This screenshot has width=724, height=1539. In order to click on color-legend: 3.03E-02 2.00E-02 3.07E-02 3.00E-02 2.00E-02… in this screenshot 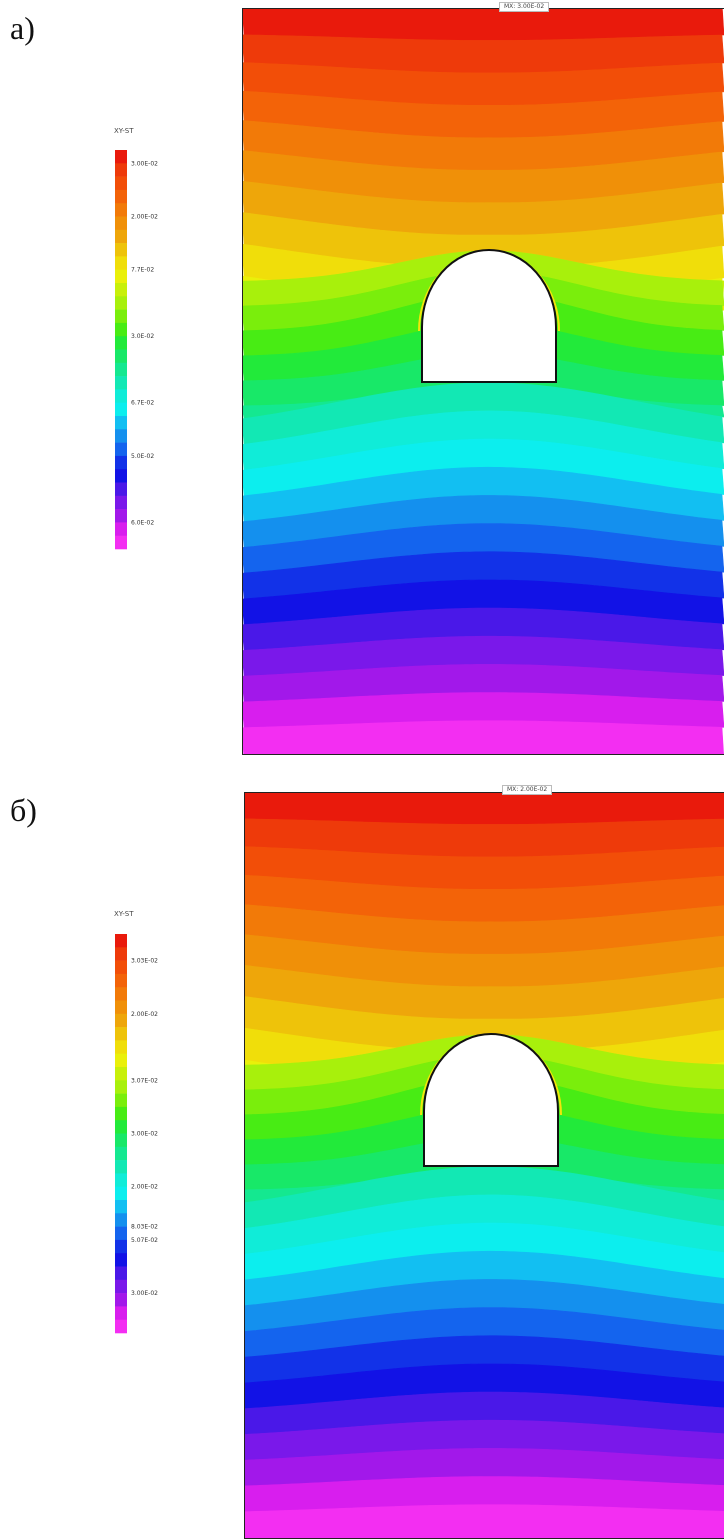, I will do `click(136, 1134)`.